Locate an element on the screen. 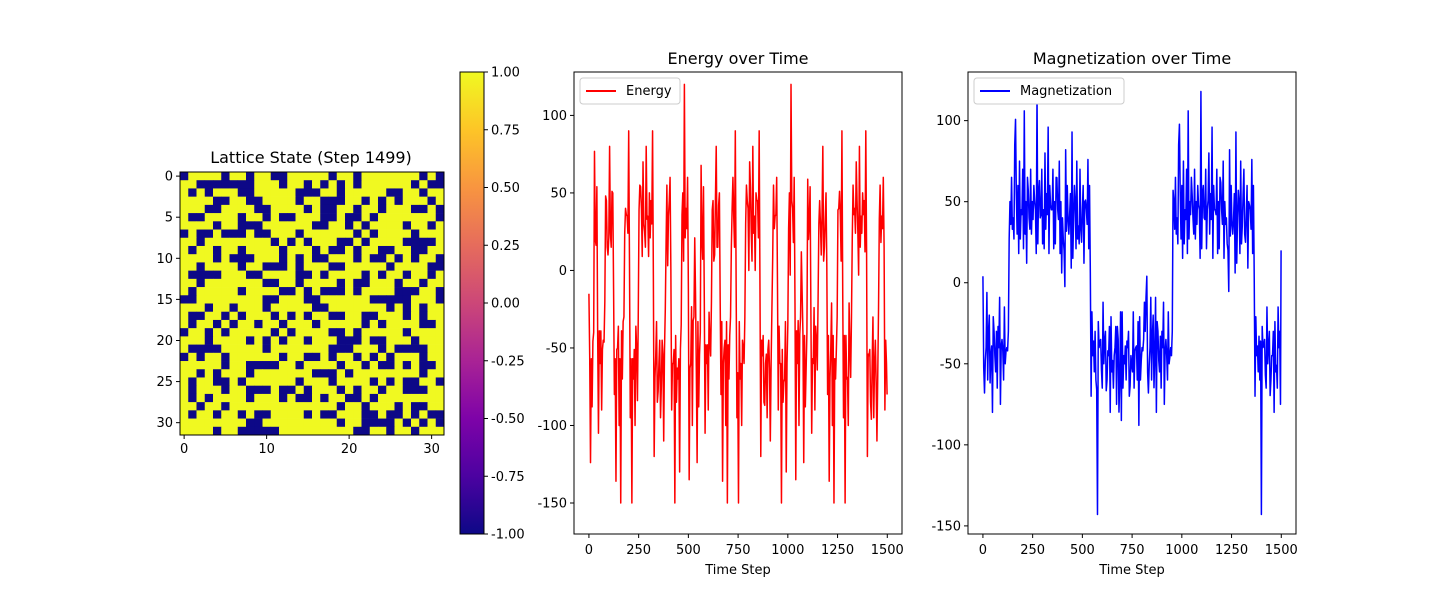 Image resolution: width=1440 pixels, height=600 pixels. colorbar-tick-label: -0.25 is located at coordinates (508, 361).